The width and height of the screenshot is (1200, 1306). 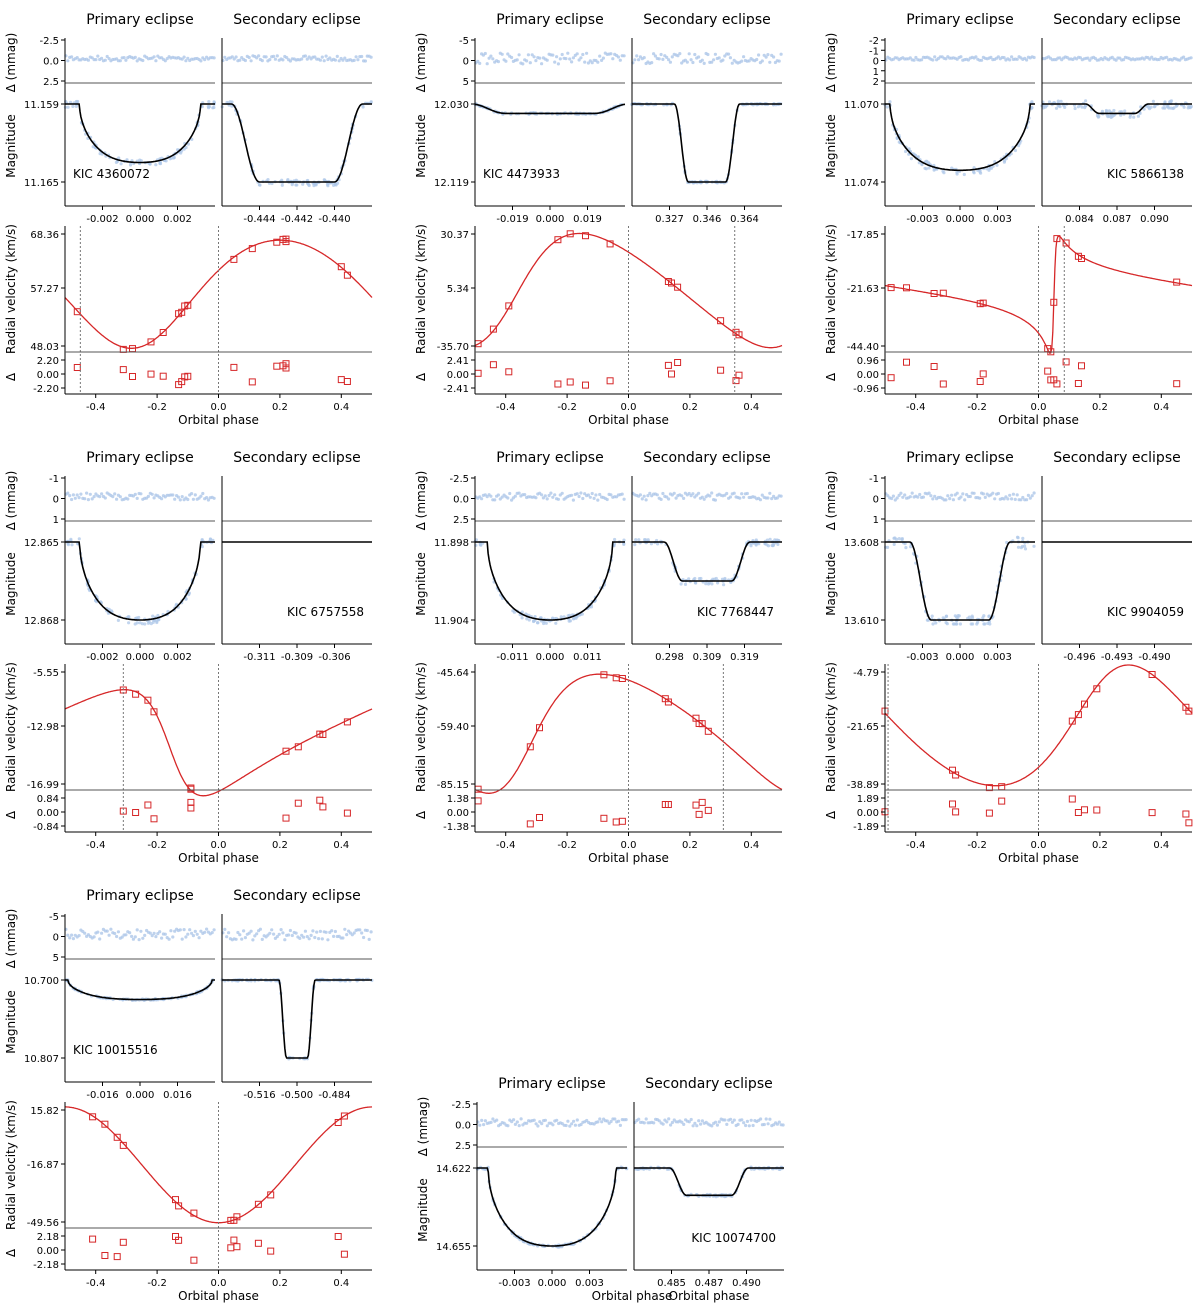 I want to click on x-tick-label: 0.4, so click(x=1161, y=407).